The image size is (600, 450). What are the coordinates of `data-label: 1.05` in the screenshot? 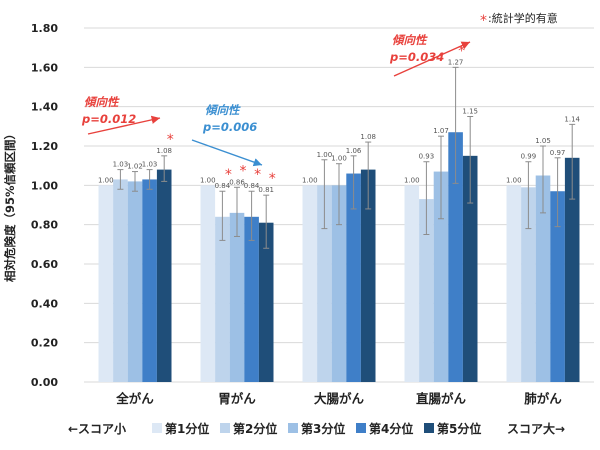 It's located at (543, 141).